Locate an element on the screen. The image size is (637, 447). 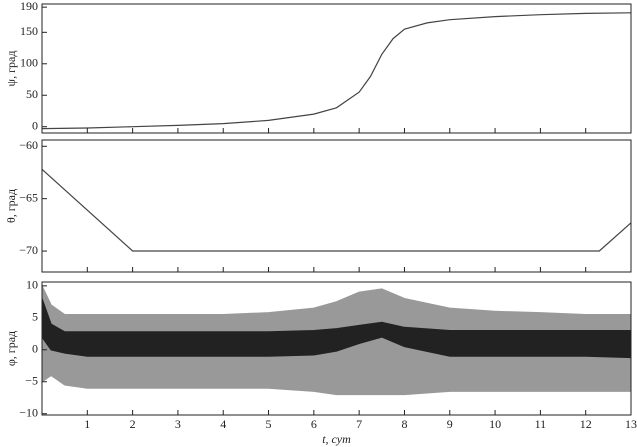
y-tick-label: 190 is located at coordinates (29, 6).